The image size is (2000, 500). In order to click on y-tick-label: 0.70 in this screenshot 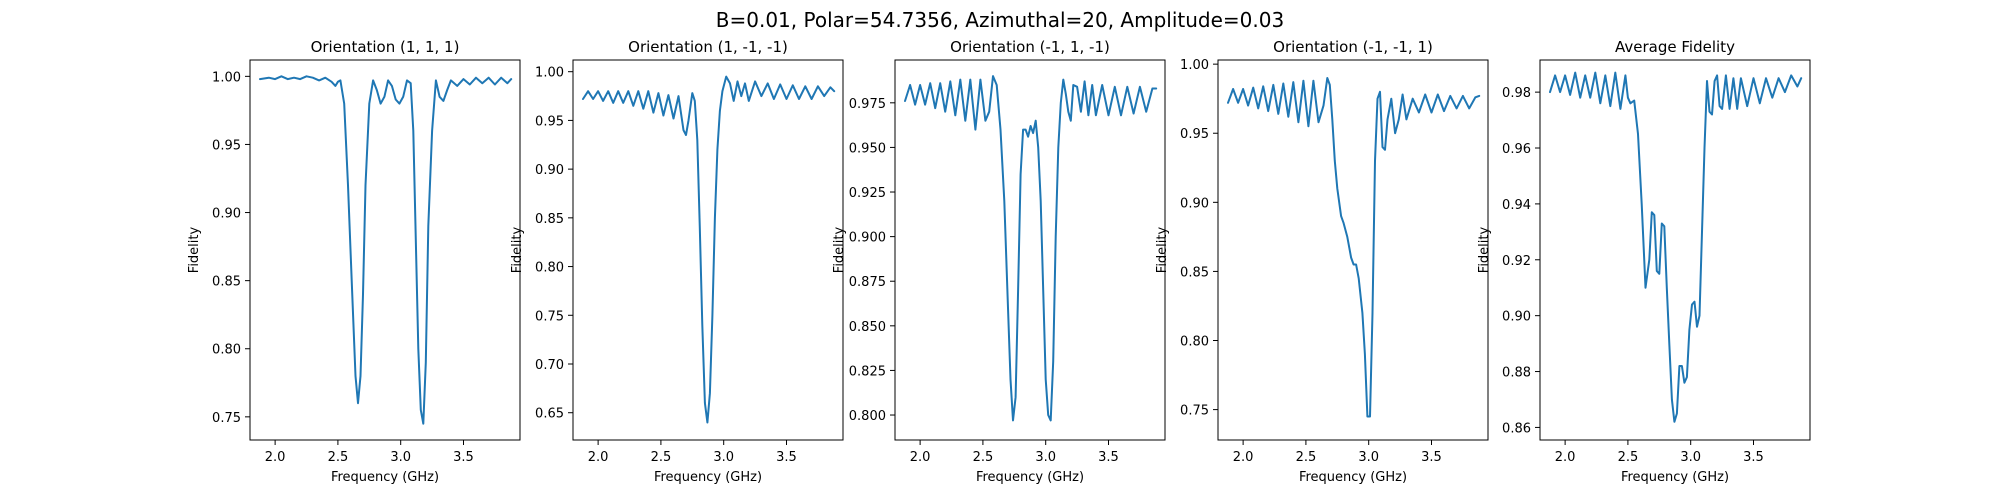, I will do `click(549, 365)`.